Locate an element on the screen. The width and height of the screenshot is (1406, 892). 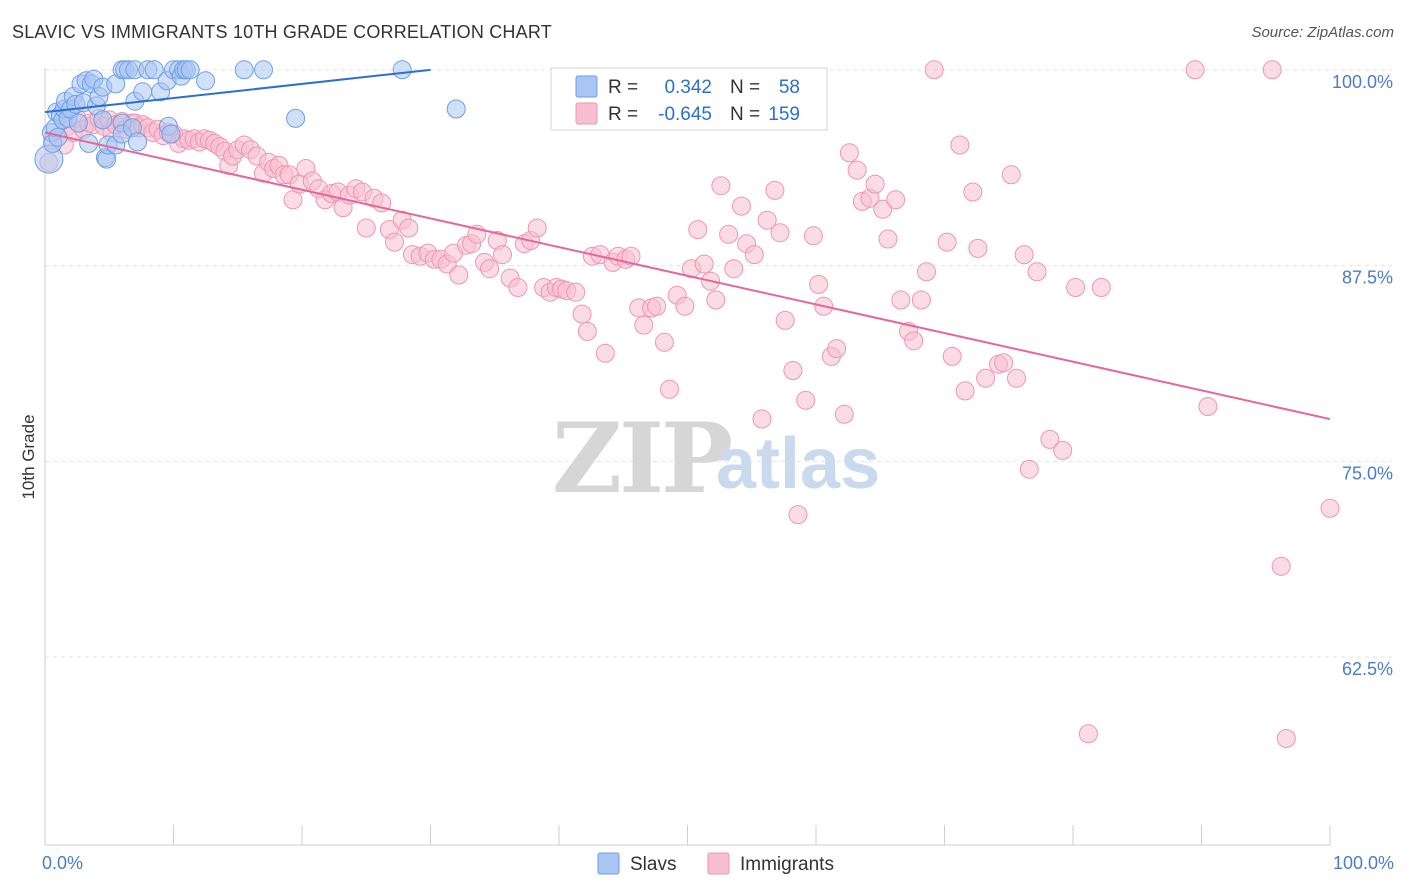
legend-swatch-slavs is located at coordinates (586, 86).